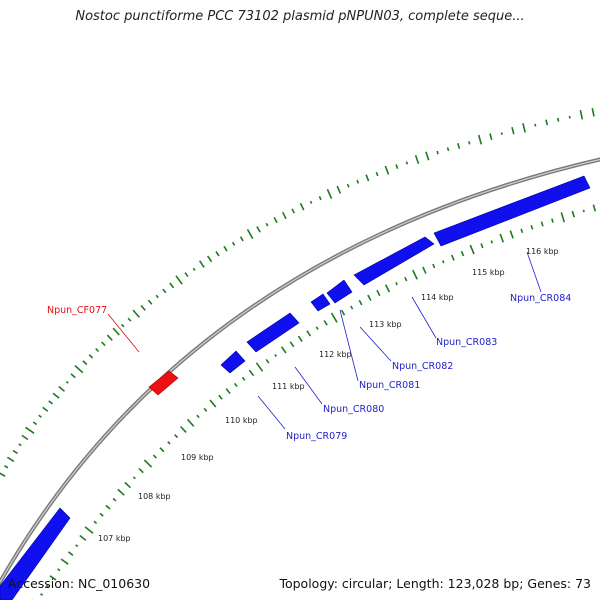 The width and height of the screenshot is (600, 600). Describe the element at coordinates (394, 261) in the screenshot. I see `gene-feature-npun-cr083` at that location.